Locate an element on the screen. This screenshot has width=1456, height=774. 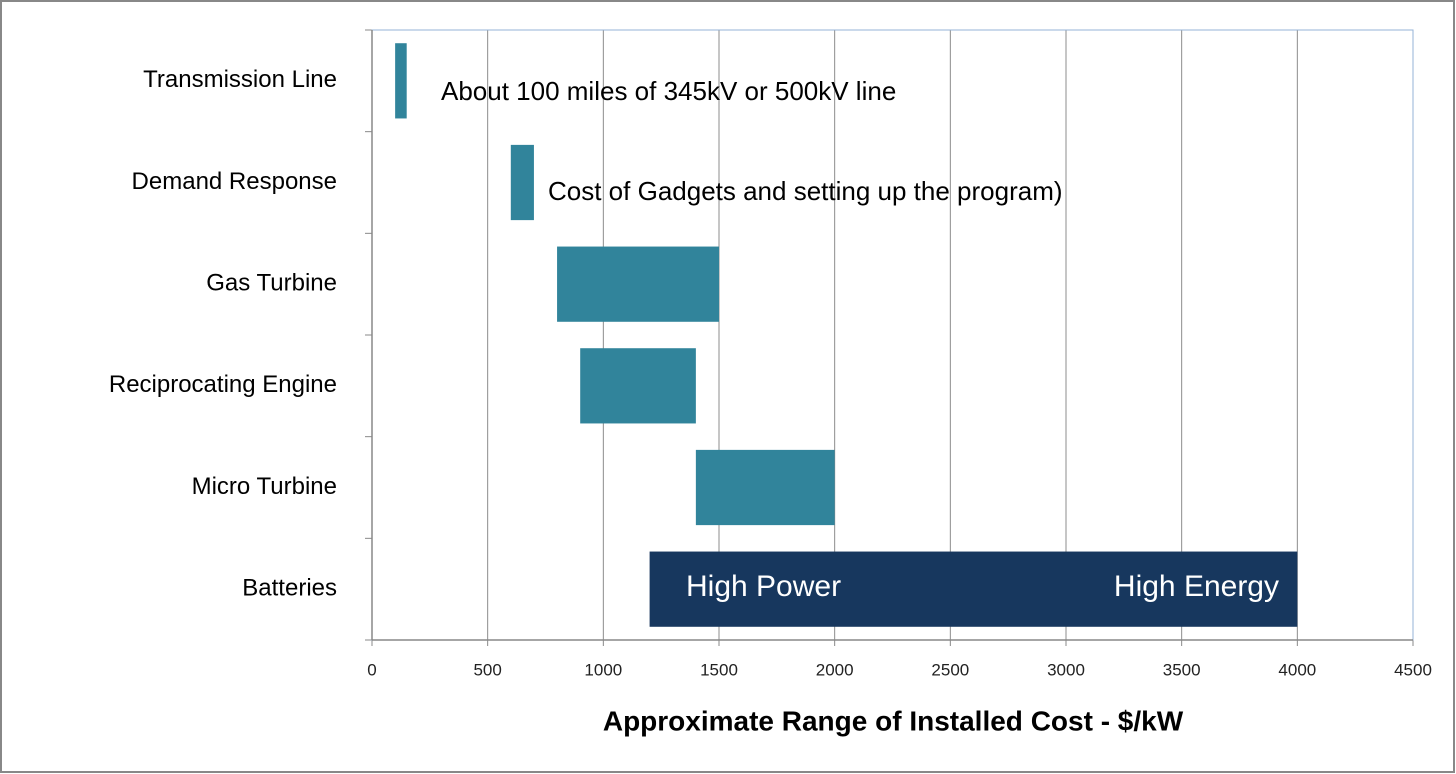
y-tick-label: Micro Turbine is located at coordinates (264, 486).